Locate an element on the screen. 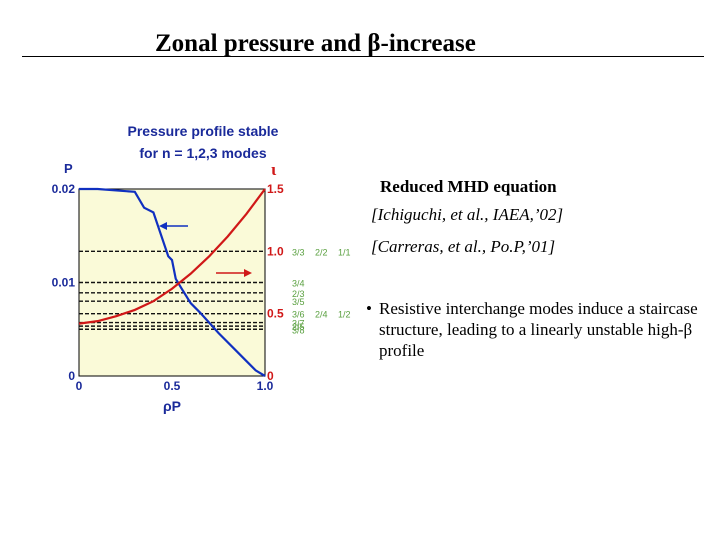 The width and height of the screenshot is (720, 540). chart-caption-line1: Pressure profile stable is located at coordinates (203, 131).